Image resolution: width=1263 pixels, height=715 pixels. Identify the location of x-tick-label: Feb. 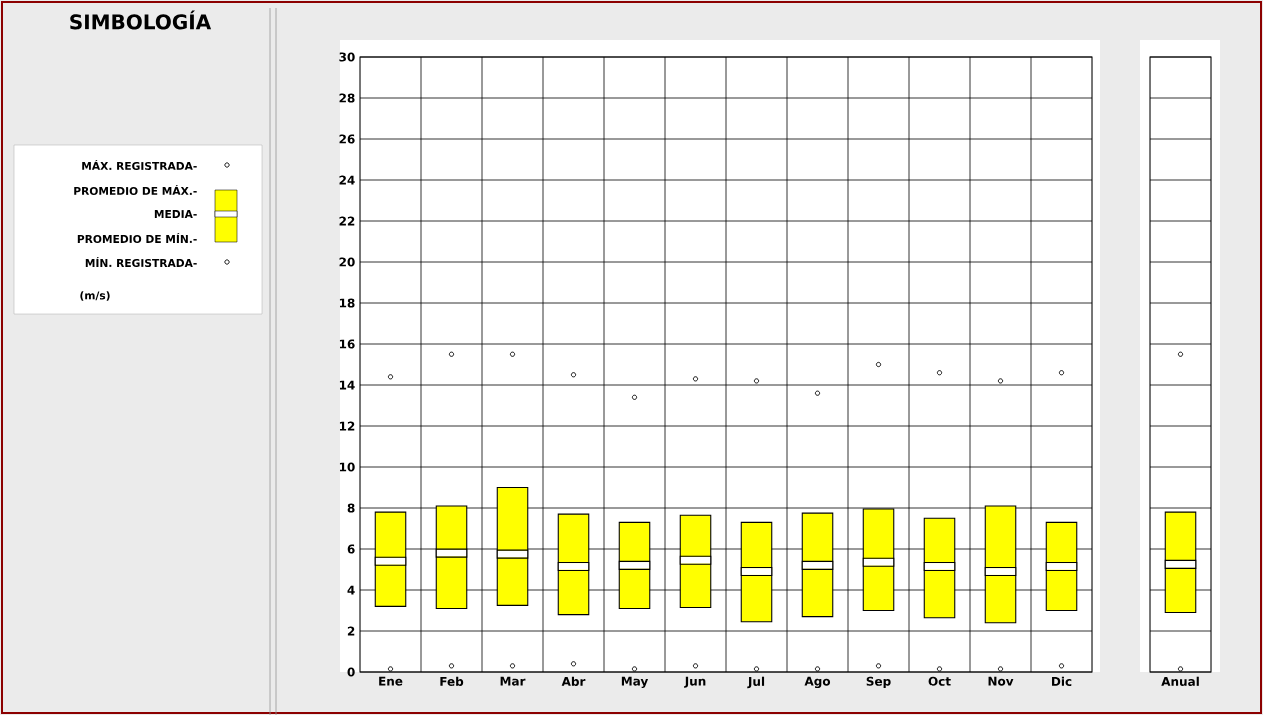
(452, 681).